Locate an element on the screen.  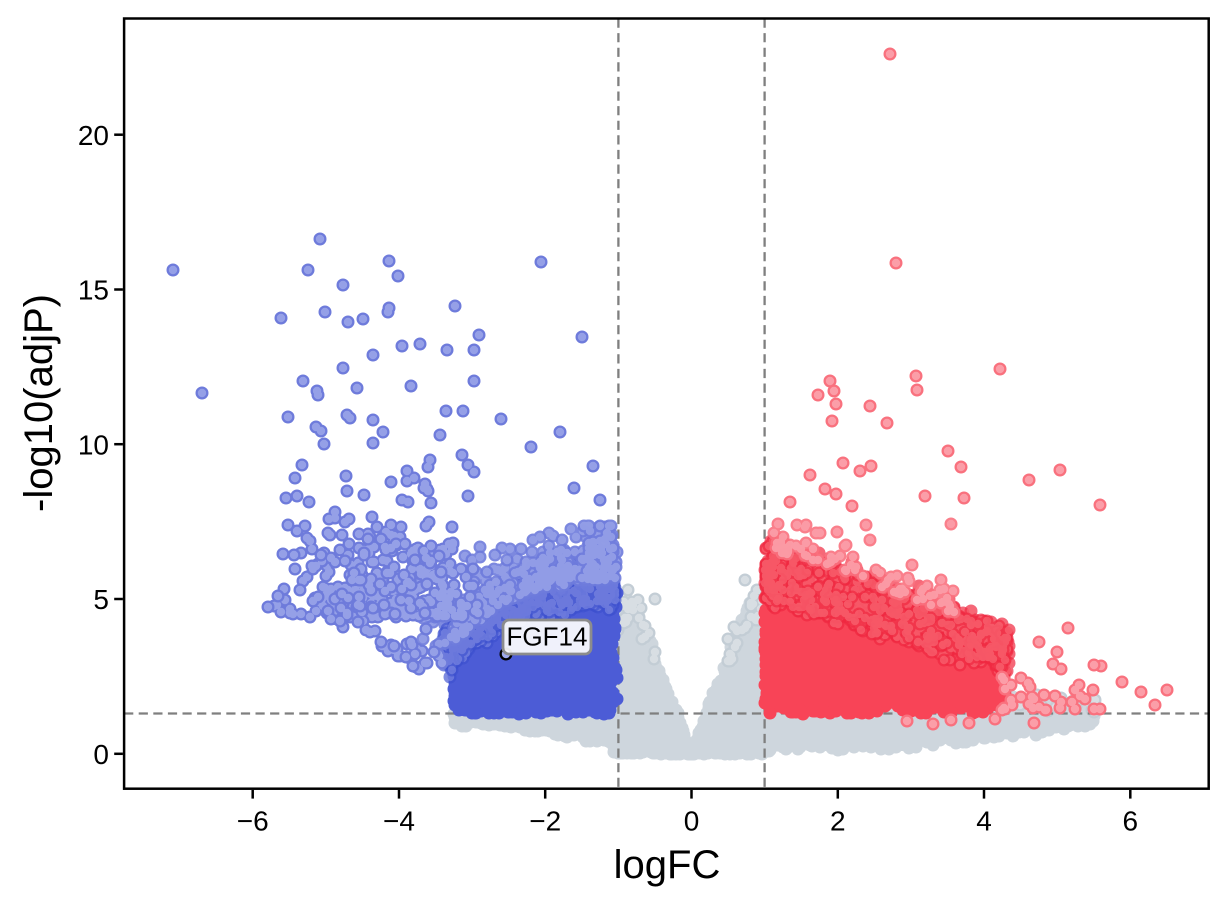
svg-text: −6 is located at coordinates (253, 821).